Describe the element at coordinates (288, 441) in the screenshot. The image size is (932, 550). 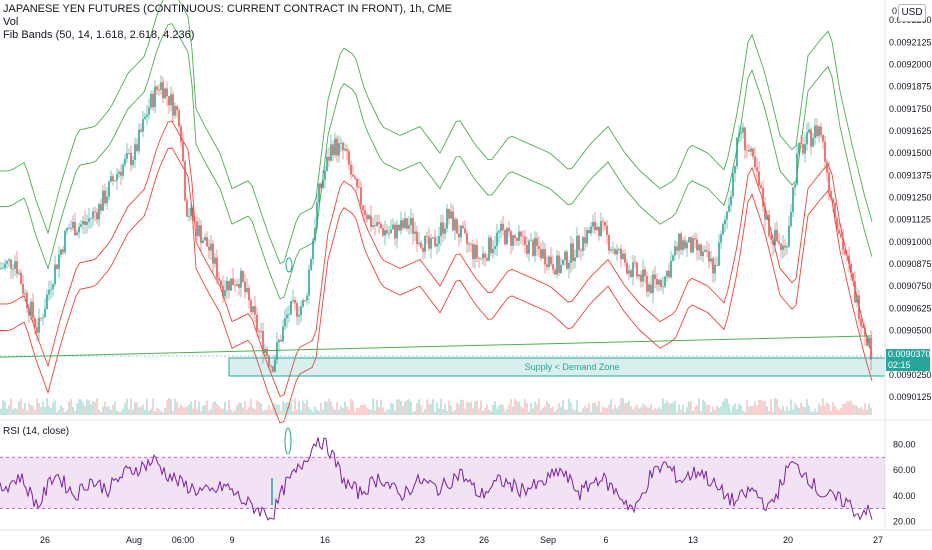
I see `rsi-ellipse-drawing` at that location.